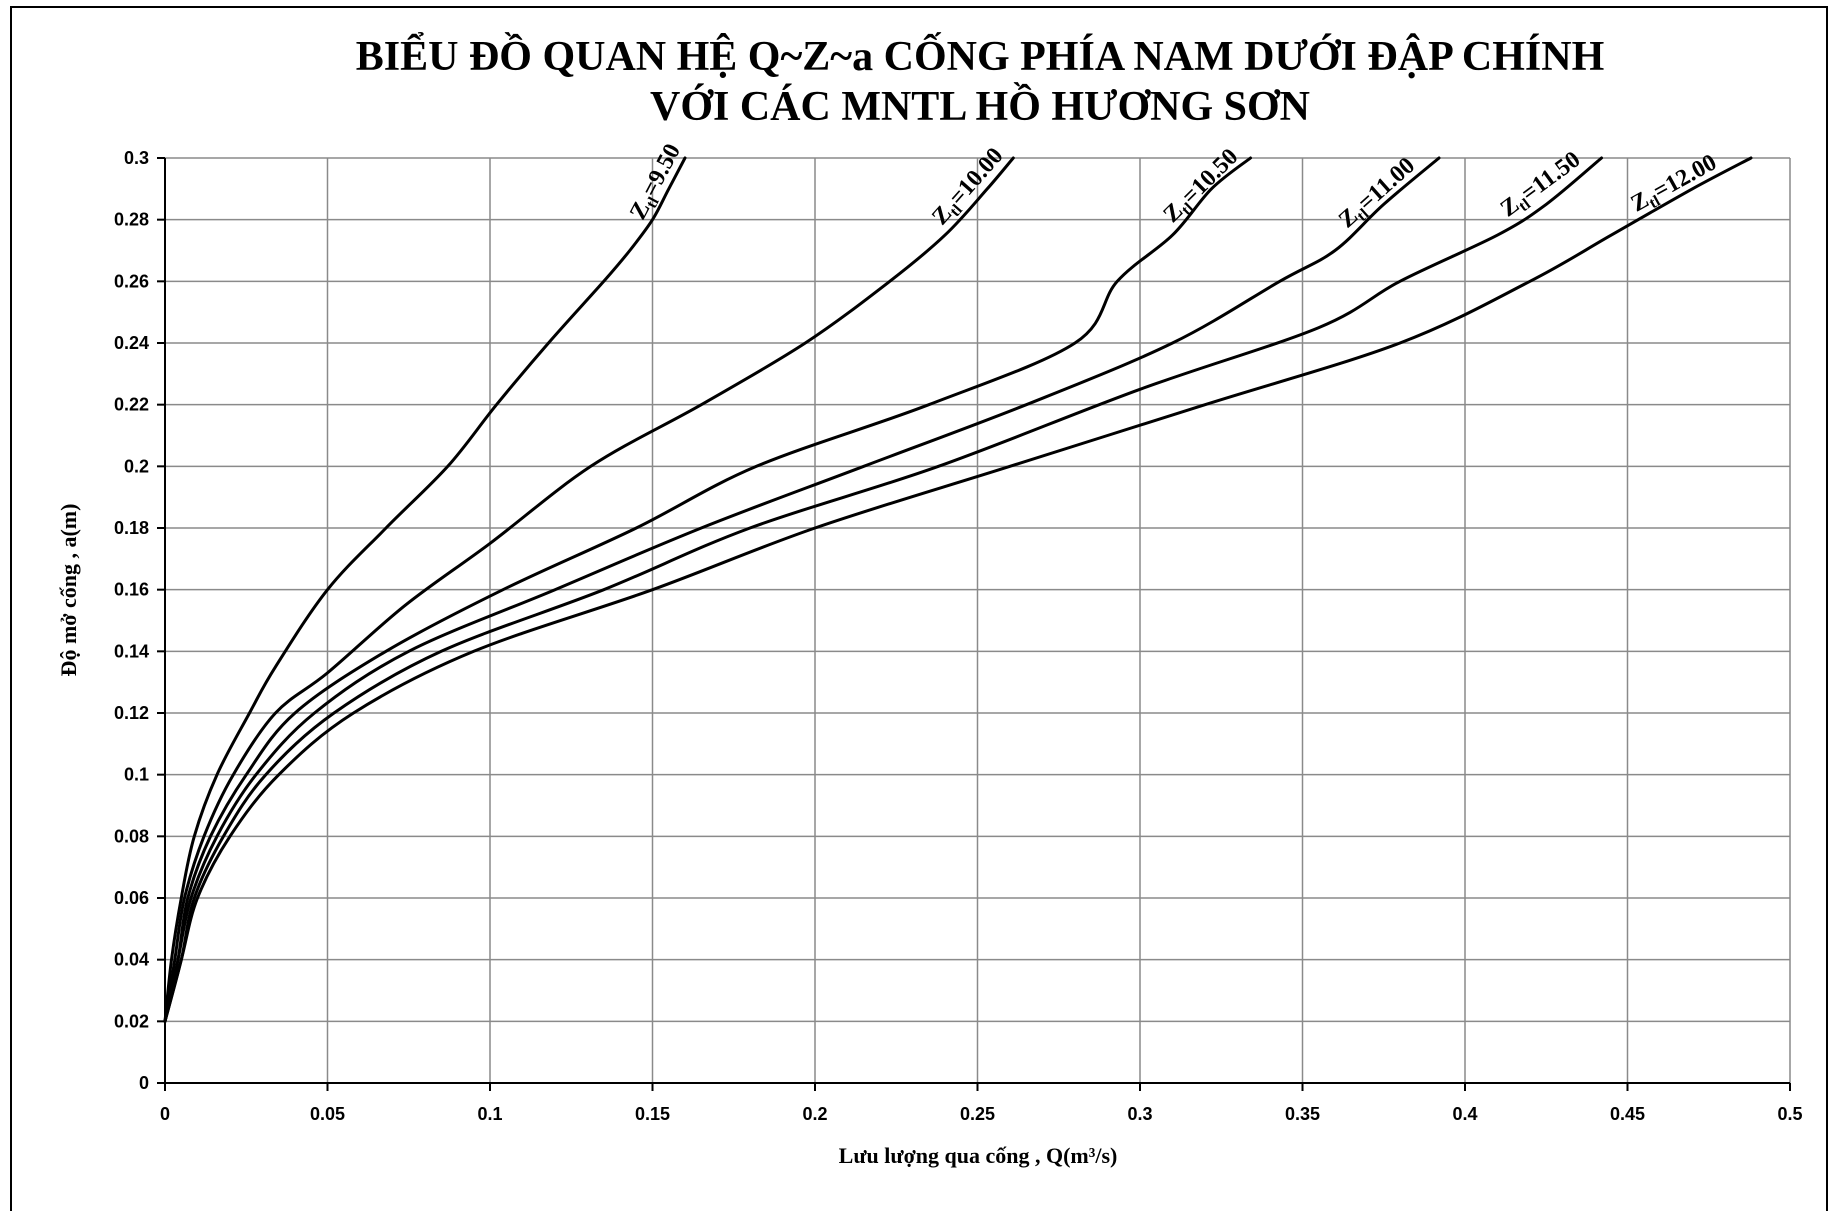  Describe the element at coordinates (136, 158) in the screenshot. I see `y-tick-label: 0.3` at that location.